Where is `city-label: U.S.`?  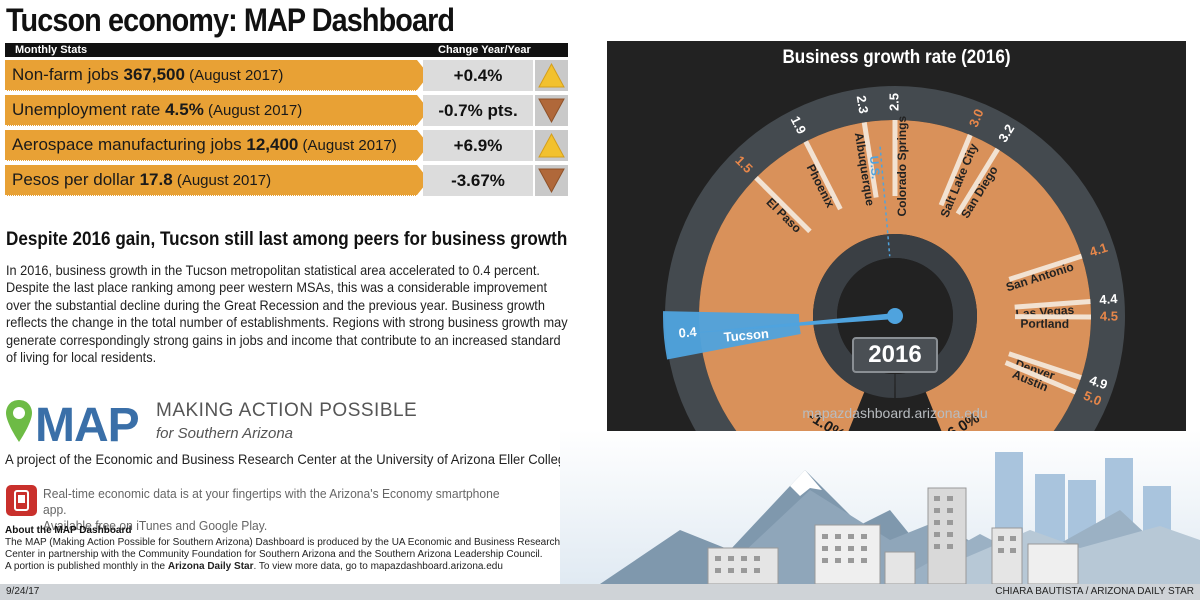
city-label: U.S. is located at coordinates (875, 167).